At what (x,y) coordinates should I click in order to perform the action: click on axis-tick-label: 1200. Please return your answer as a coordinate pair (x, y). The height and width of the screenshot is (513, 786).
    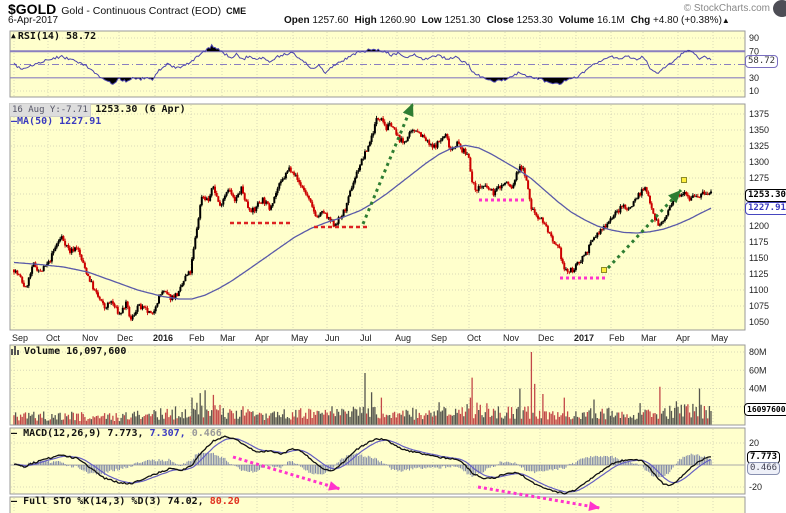
    Looking at the image, I should click on (759, 226).